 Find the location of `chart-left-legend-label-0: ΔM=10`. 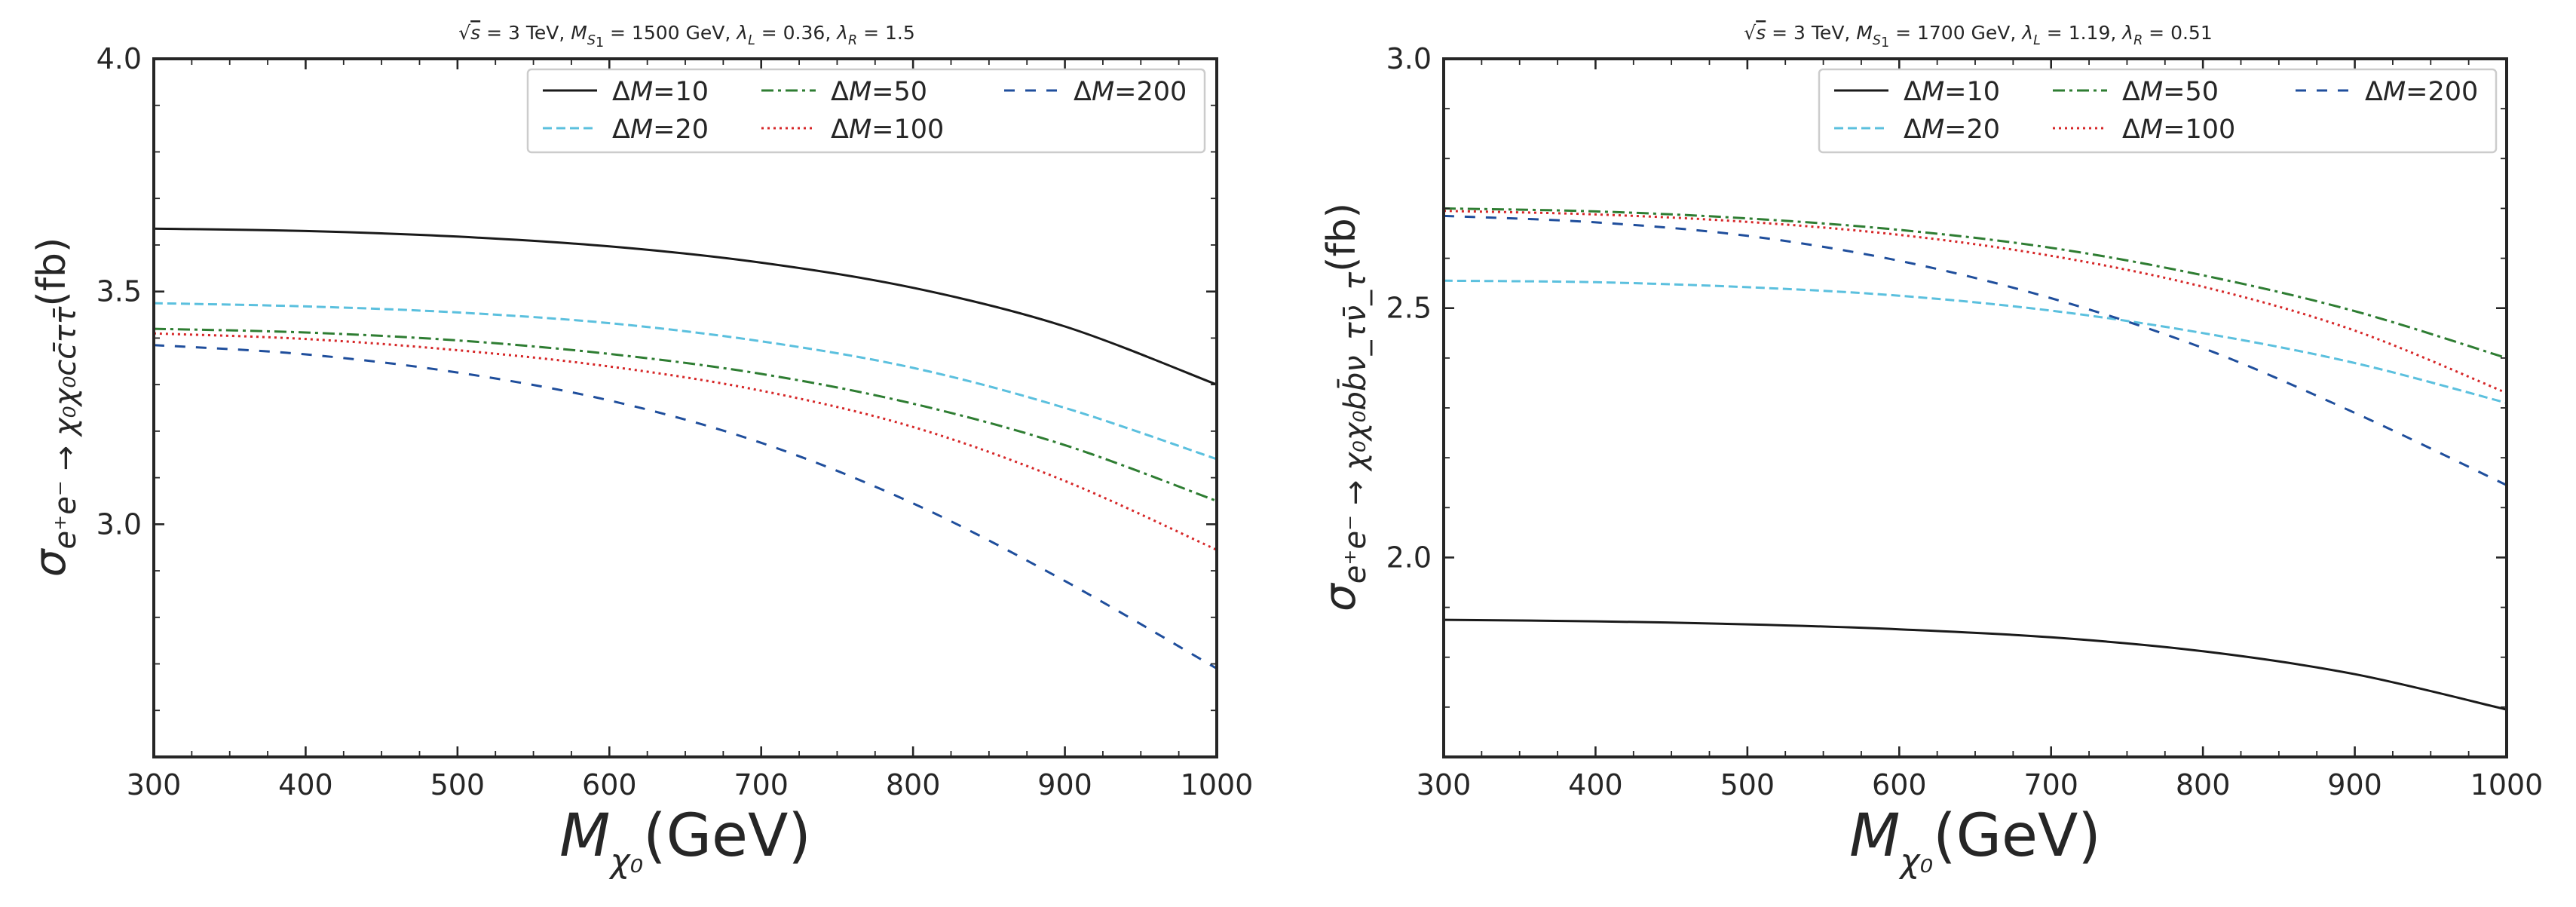

chart-left-legend-label-0: ΔM=10 is located at coordinates (660, 92).